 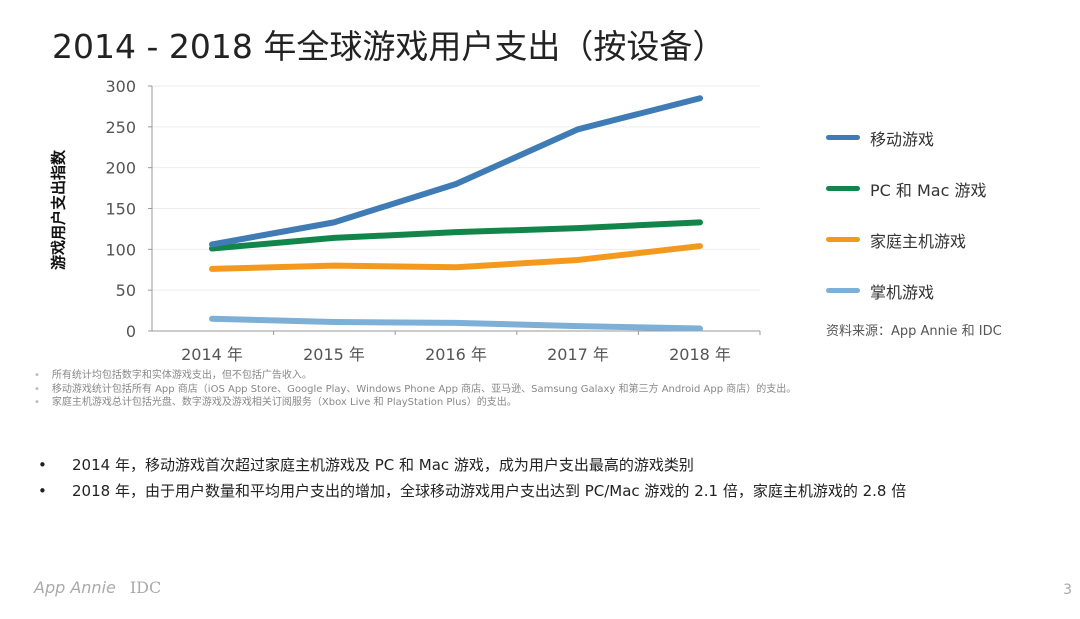 What do you see at coordinates (131, 331) in the screenshot?
I see `y-tick-label: 0` at bounding box center [131, 331].